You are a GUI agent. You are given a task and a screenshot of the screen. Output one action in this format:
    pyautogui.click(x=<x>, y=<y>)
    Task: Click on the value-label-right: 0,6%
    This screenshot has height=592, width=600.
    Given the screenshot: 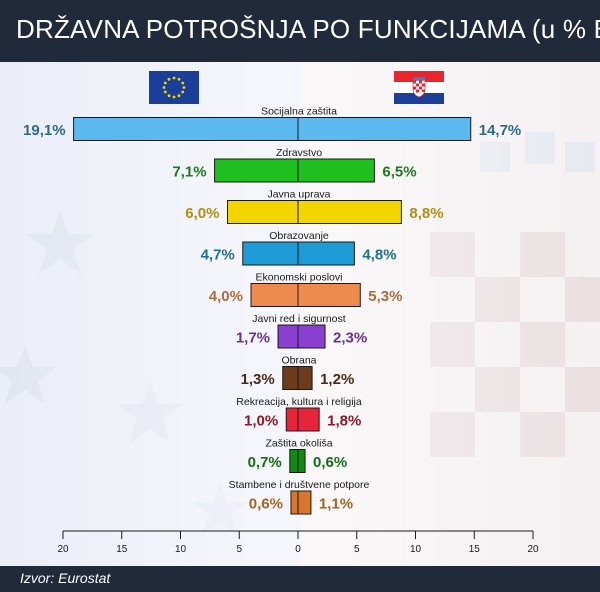 What is the action you would take?
    pyautogui.click(x=330, y=462)
    